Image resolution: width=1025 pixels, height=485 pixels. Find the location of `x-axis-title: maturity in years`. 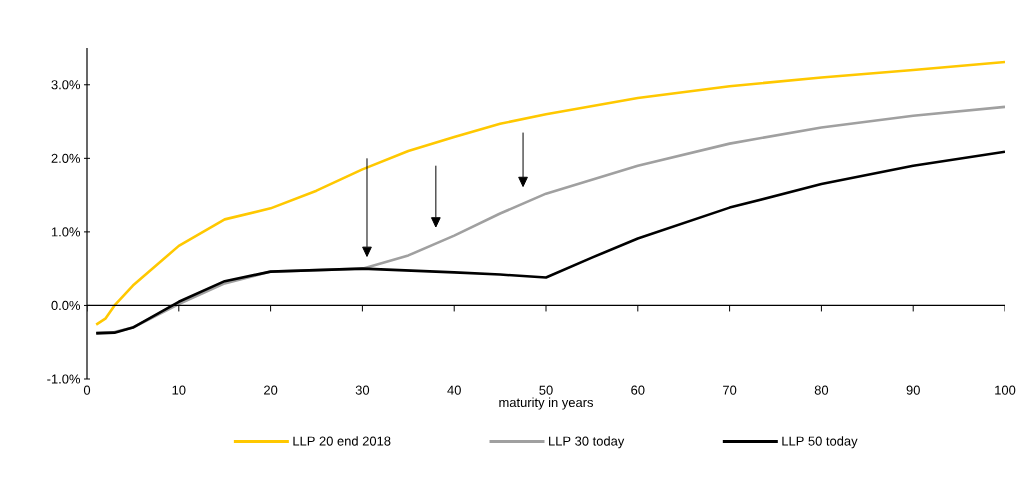

x-axis-title: maturity in years is located at coordinates (546, 403).